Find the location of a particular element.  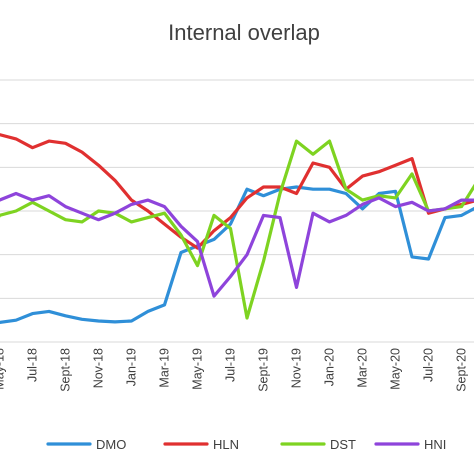

legend-label-hni: HNI is located at coordinates (435, 444).